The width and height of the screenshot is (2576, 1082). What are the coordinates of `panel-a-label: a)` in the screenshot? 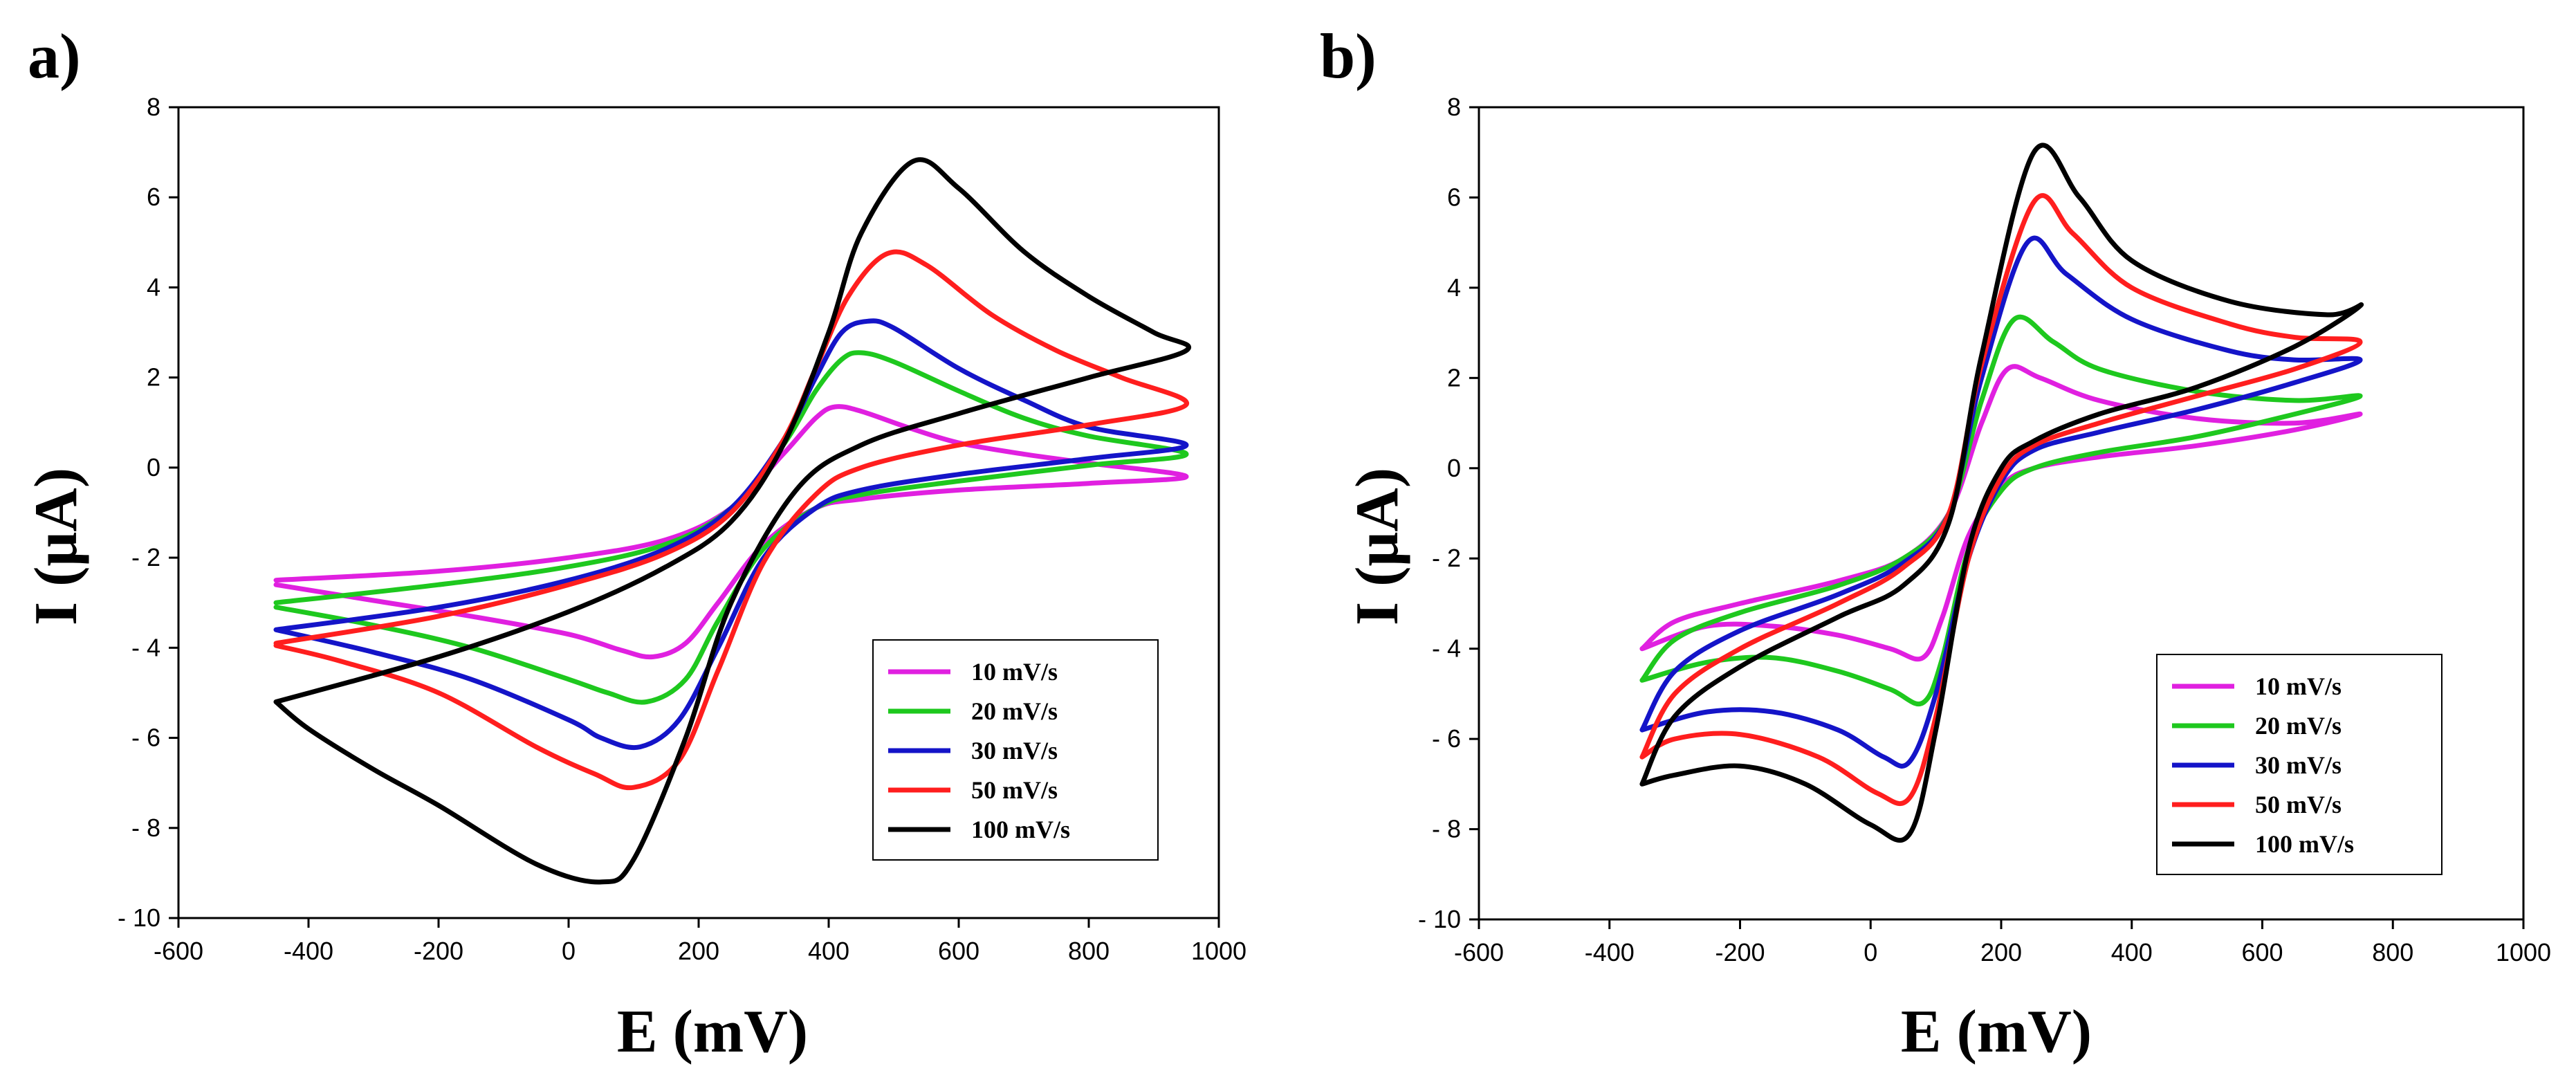 It's located at (54, 56).